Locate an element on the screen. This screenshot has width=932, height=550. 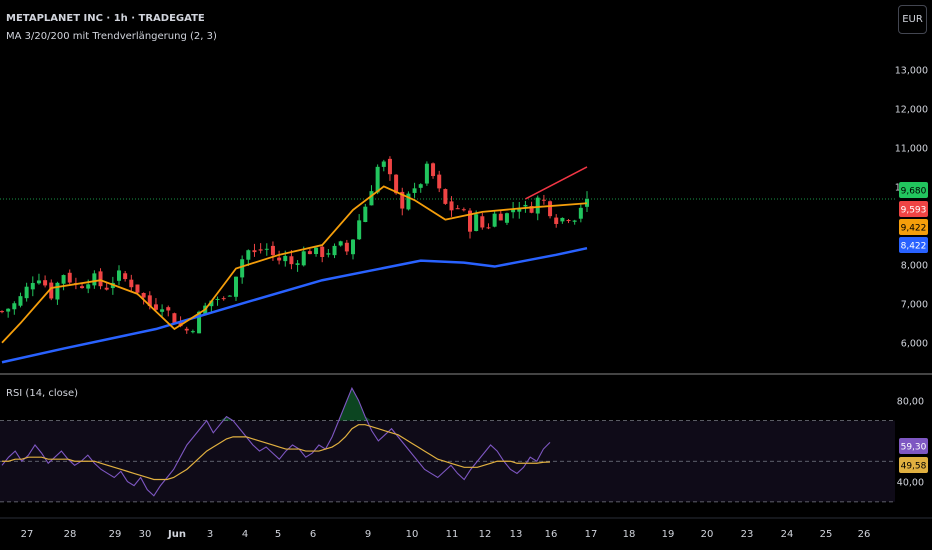
trend-extension-line is located at coordinates (556, 183).